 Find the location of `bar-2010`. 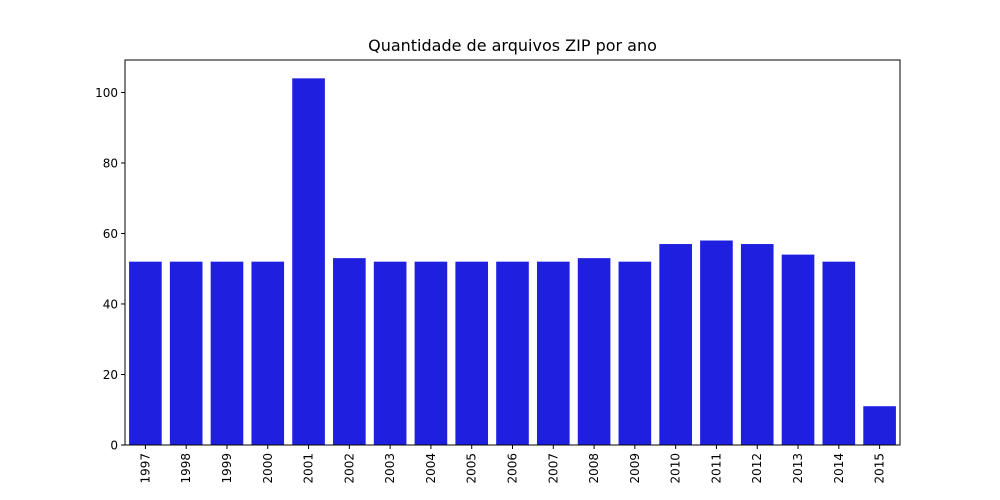

bar-2010 is located at coordinates (675, 344).